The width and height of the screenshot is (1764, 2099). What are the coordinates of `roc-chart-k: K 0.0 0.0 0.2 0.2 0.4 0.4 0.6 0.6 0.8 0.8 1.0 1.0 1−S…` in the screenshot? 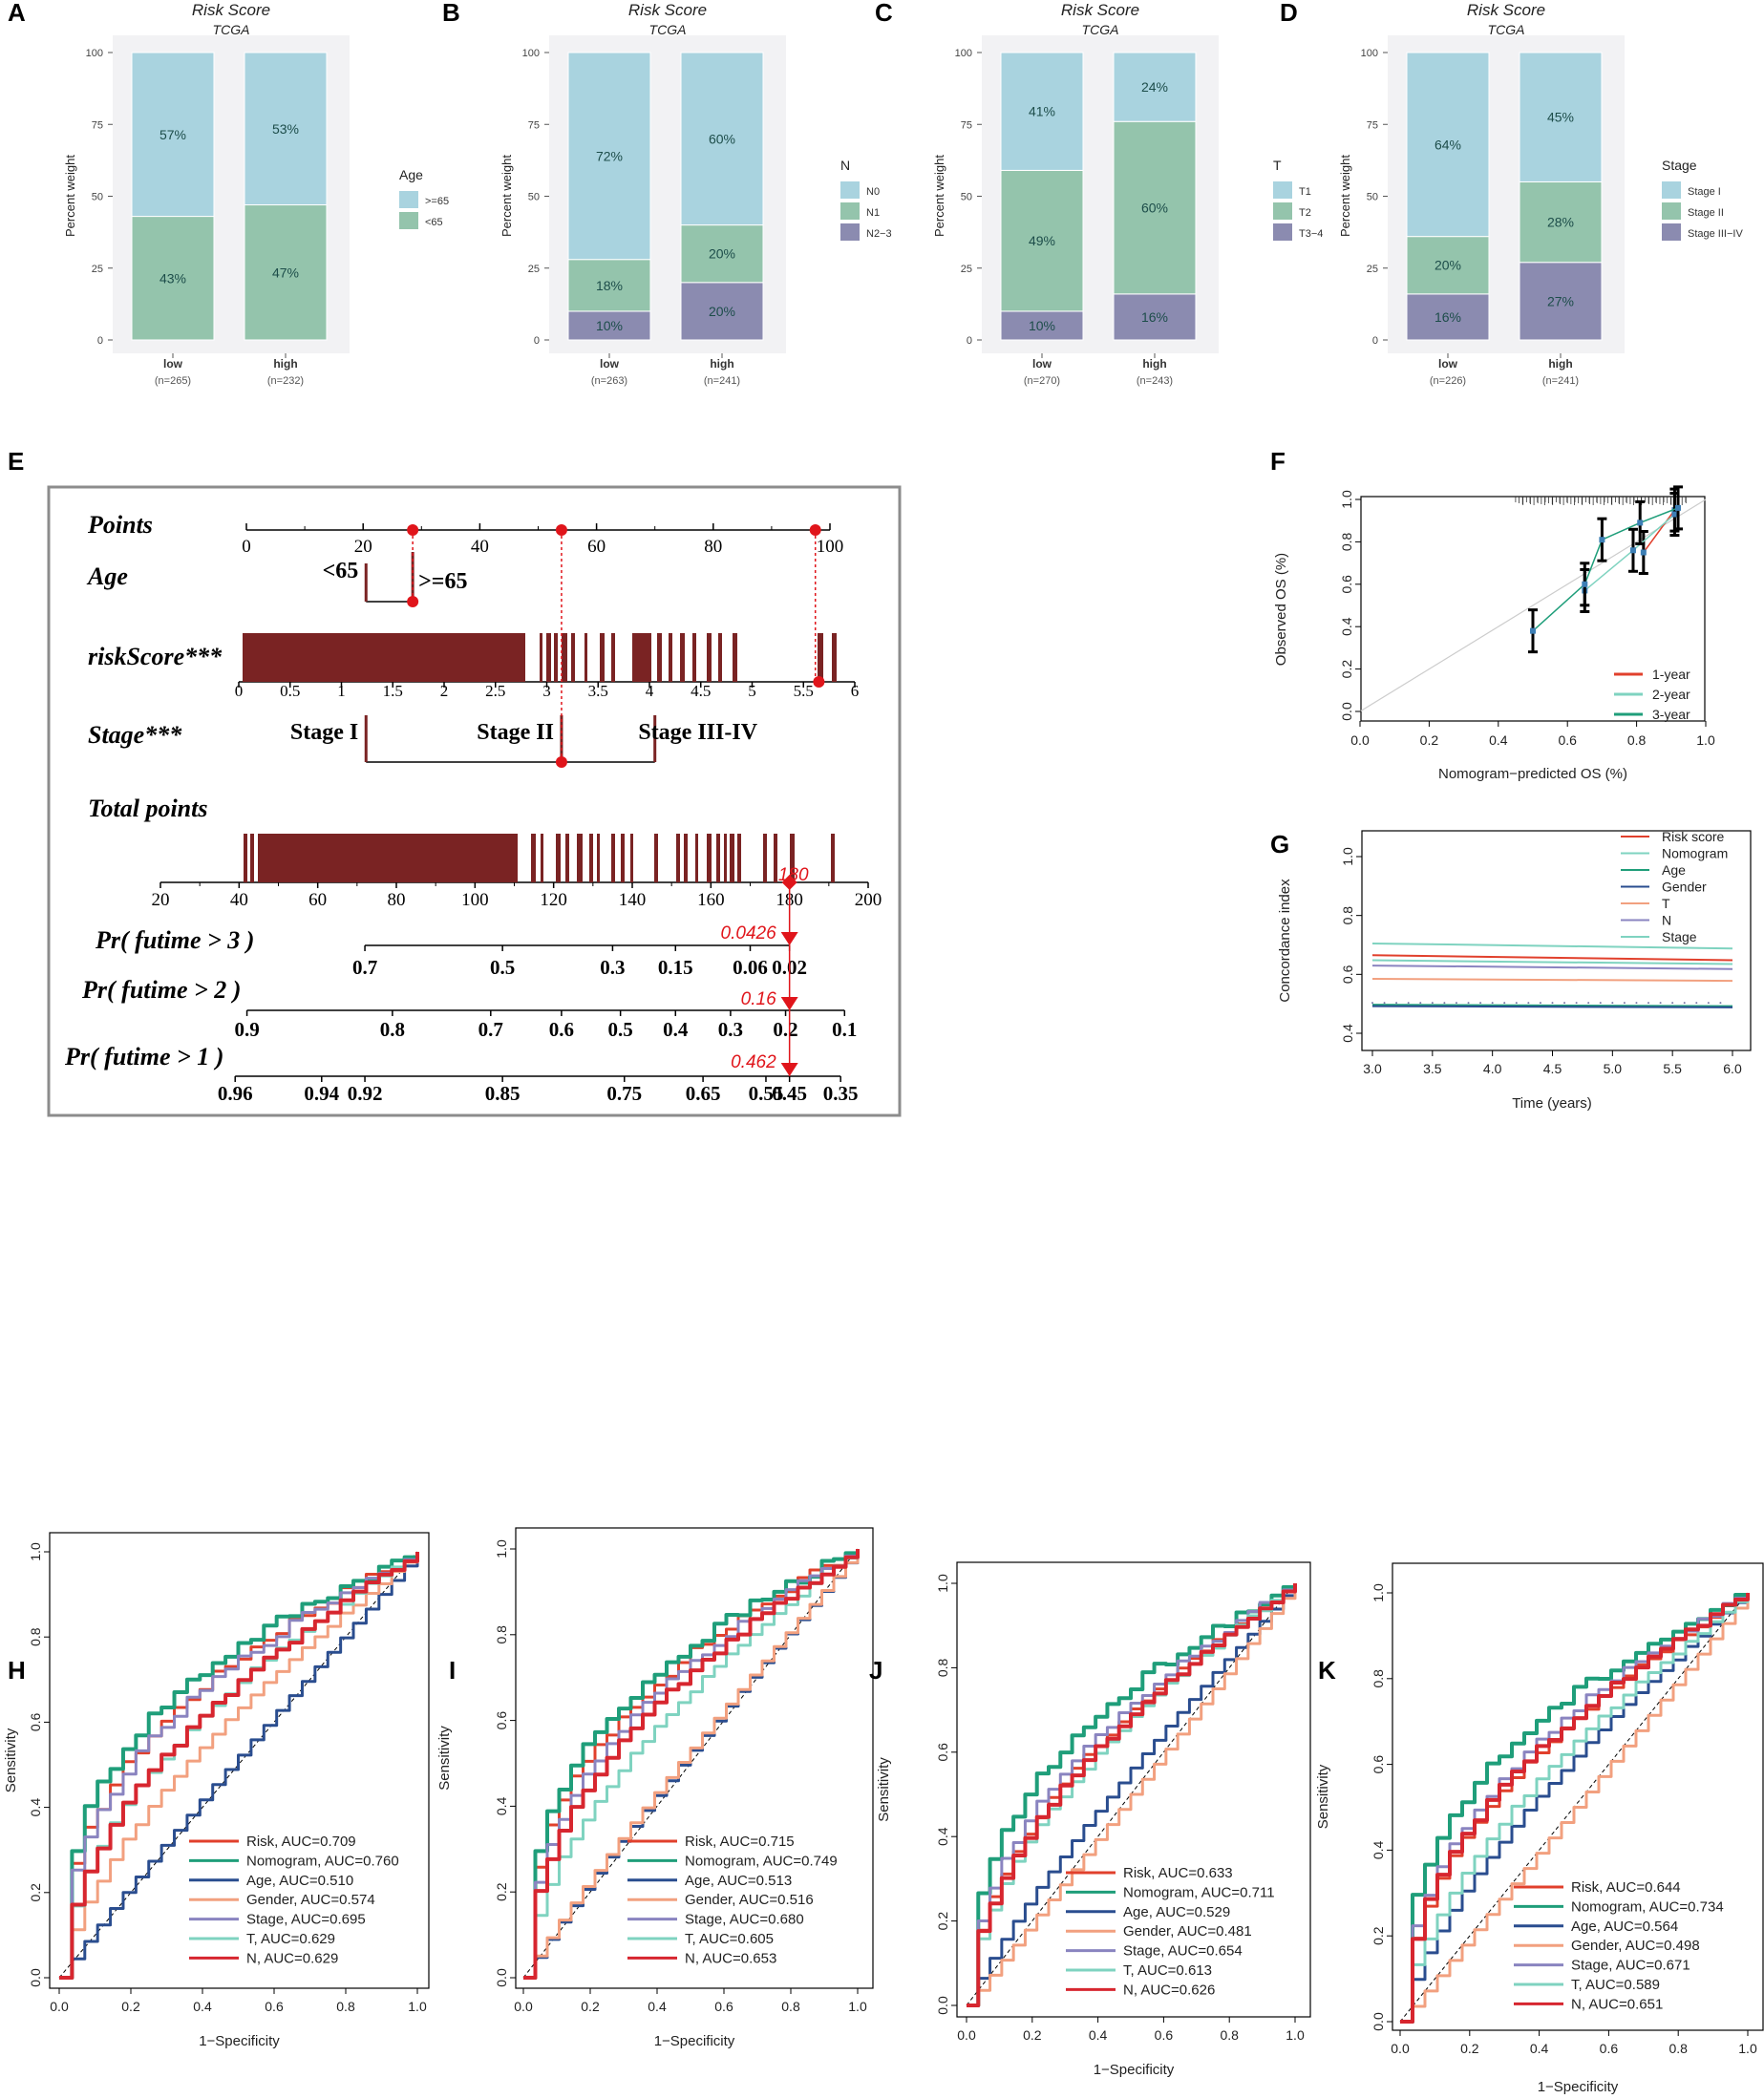 It's located at (1539, 1828).